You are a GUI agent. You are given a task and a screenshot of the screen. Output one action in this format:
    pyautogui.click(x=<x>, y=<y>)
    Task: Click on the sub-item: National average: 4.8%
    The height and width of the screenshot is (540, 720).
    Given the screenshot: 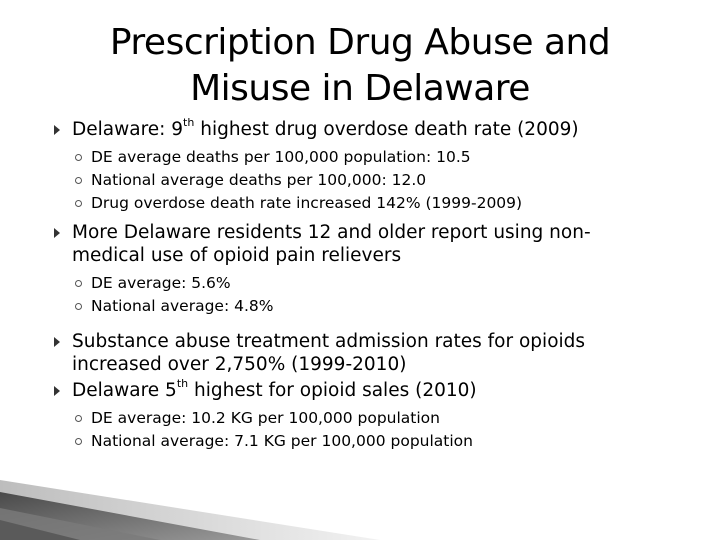 What is the action you would take?
    pyautogui.click(x=374, y=306)
    